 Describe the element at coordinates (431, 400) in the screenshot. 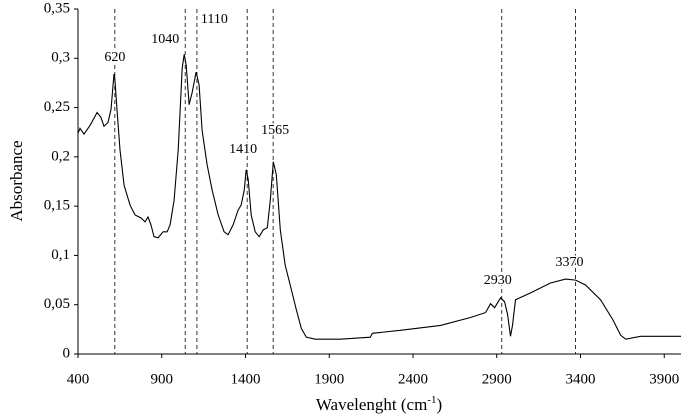

I see `x-axis-label-sup: -1` at that location.